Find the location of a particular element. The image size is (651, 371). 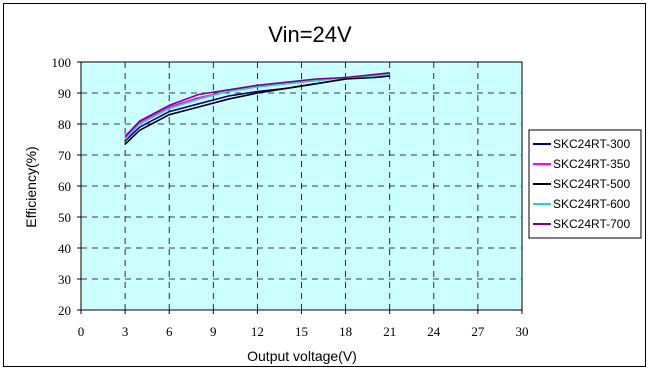

y-tick-labels: 20 30 40 50 60 70 80 90 100 is located at coordinates (66, 186).